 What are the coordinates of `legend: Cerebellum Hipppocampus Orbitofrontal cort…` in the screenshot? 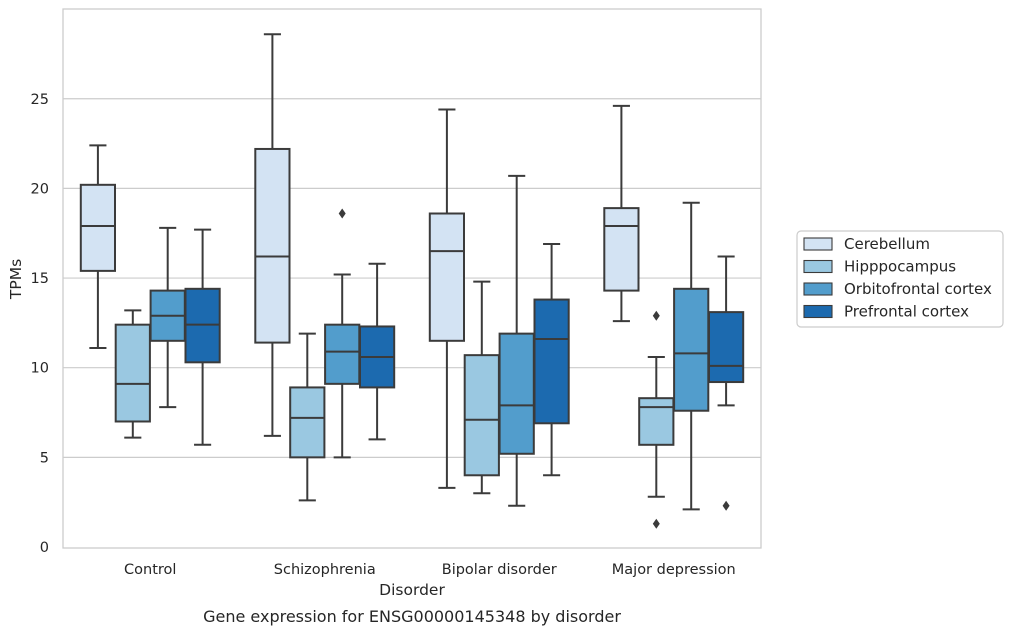 It's located at (900, 279).